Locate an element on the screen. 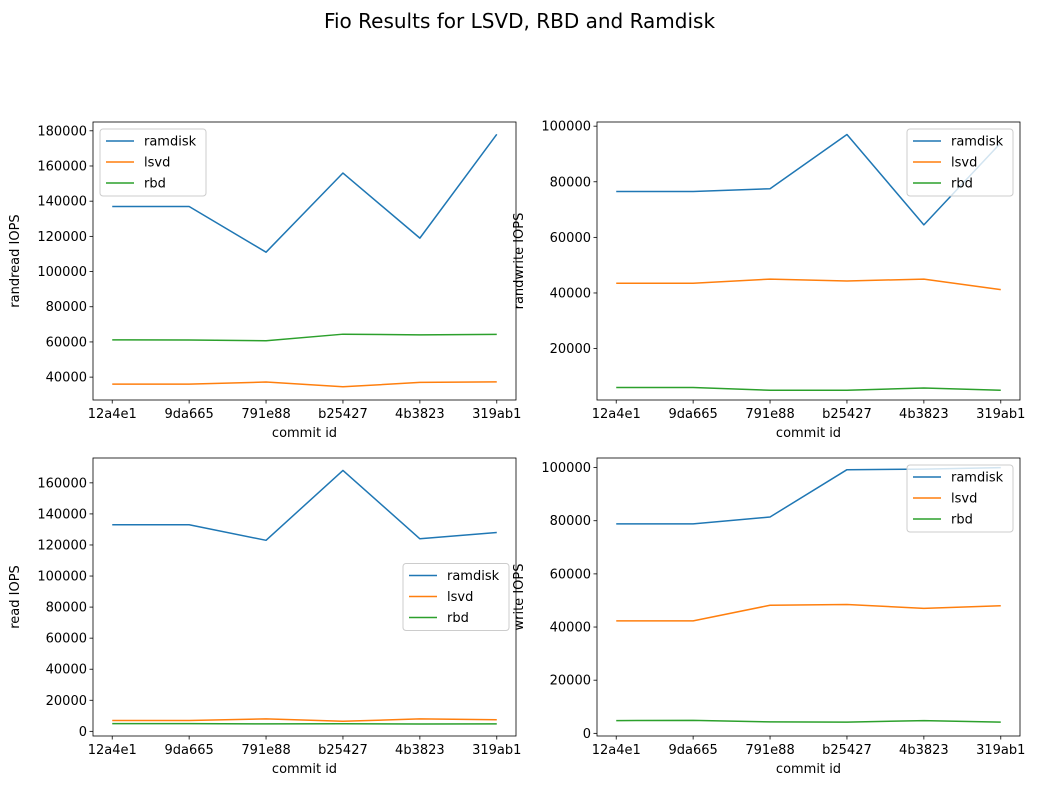  y-axis-label: read IOPS is located at coordinates (15, 597).